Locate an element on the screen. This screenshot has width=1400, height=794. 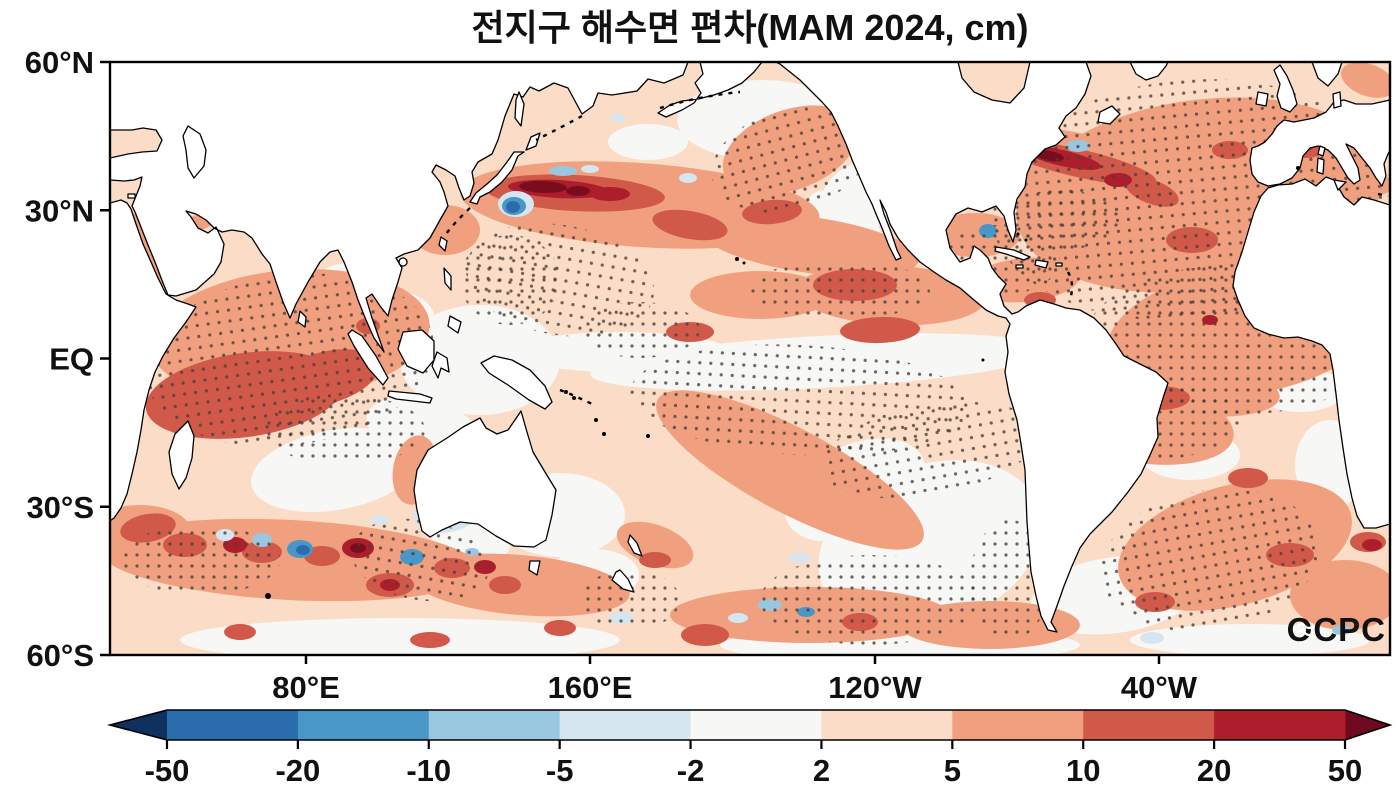
land-britain is located at coordinates (1285, 88).